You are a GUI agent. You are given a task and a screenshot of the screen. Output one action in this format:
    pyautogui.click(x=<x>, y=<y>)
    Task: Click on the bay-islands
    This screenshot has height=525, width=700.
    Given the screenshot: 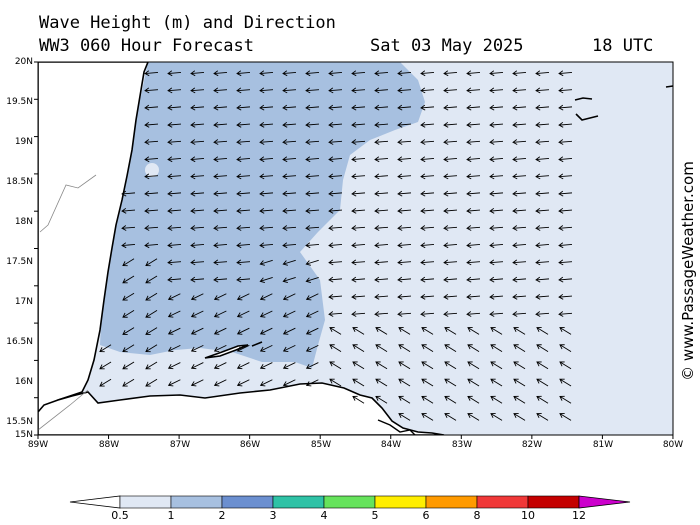 What is the action you would take?
    pyautogui.click(x=226, y=351)
    